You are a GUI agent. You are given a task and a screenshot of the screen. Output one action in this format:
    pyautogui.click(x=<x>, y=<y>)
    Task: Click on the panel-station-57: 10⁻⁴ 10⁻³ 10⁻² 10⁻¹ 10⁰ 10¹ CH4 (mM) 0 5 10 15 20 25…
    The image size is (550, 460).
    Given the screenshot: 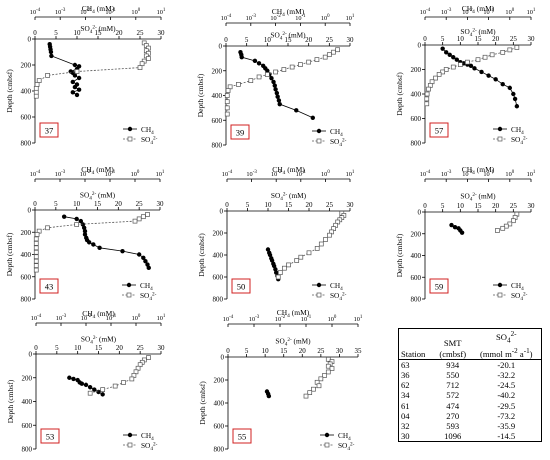 What is the action you would take?
    pyautogui.click(x=465, y=76)
    